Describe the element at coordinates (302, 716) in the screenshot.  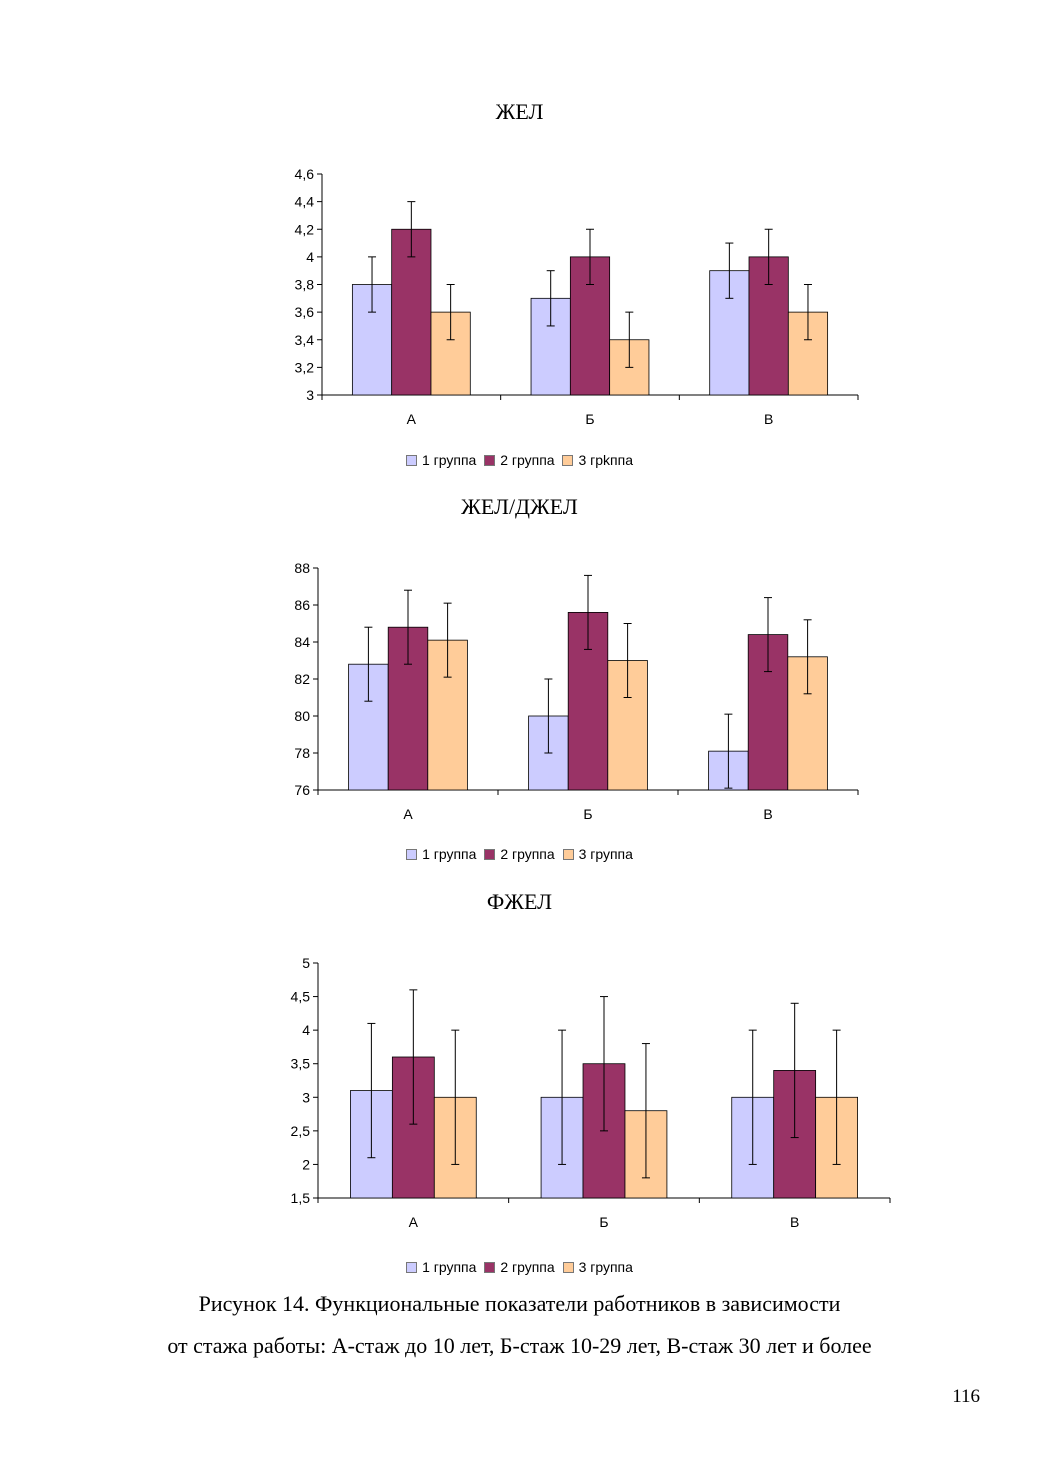
I see `y-tick-label: 80` at that location.